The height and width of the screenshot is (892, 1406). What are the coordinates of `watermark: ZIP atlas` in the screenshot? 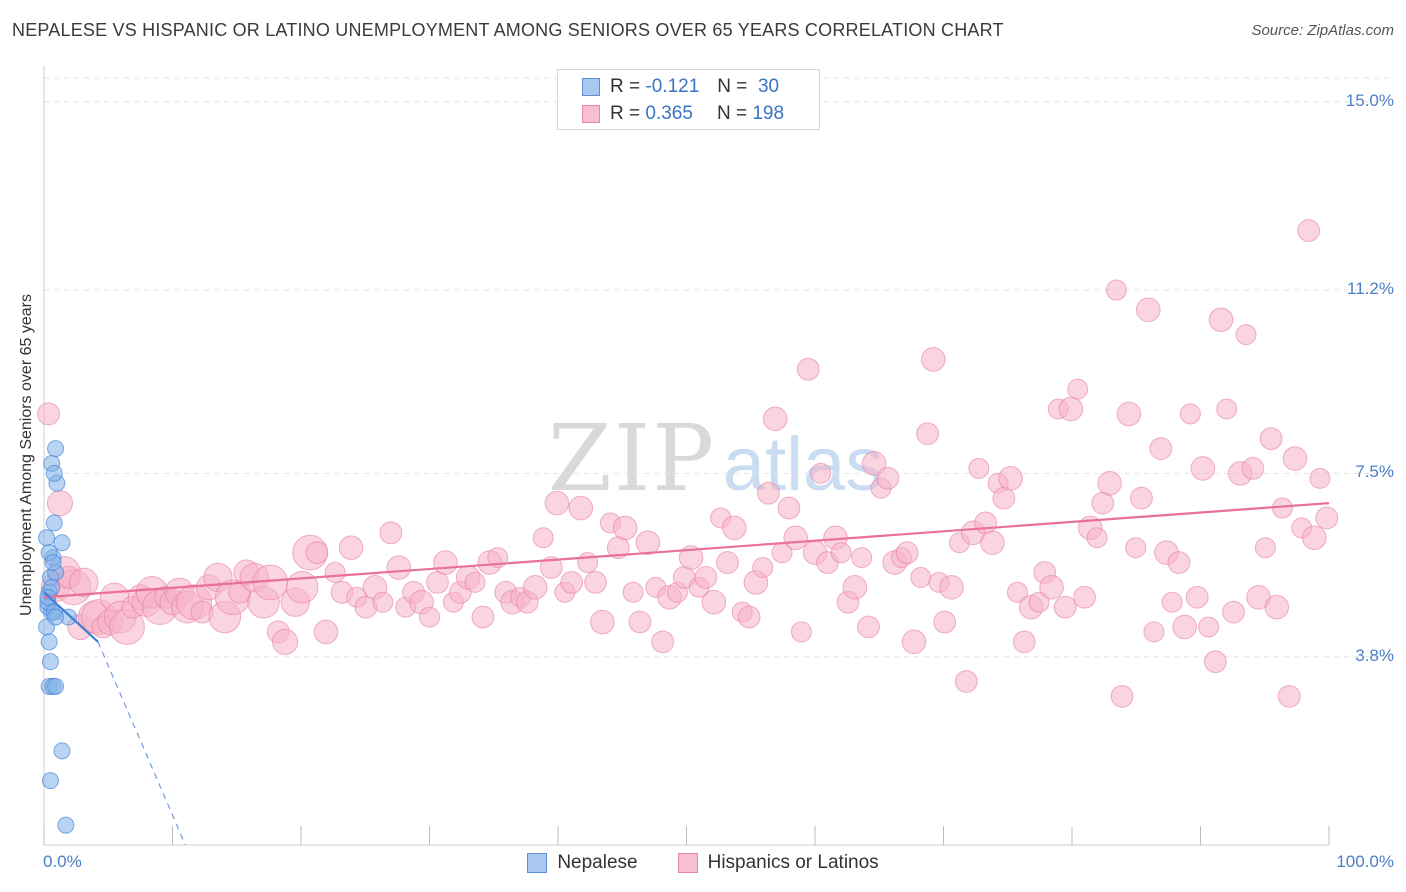 It's located at (715, 458).